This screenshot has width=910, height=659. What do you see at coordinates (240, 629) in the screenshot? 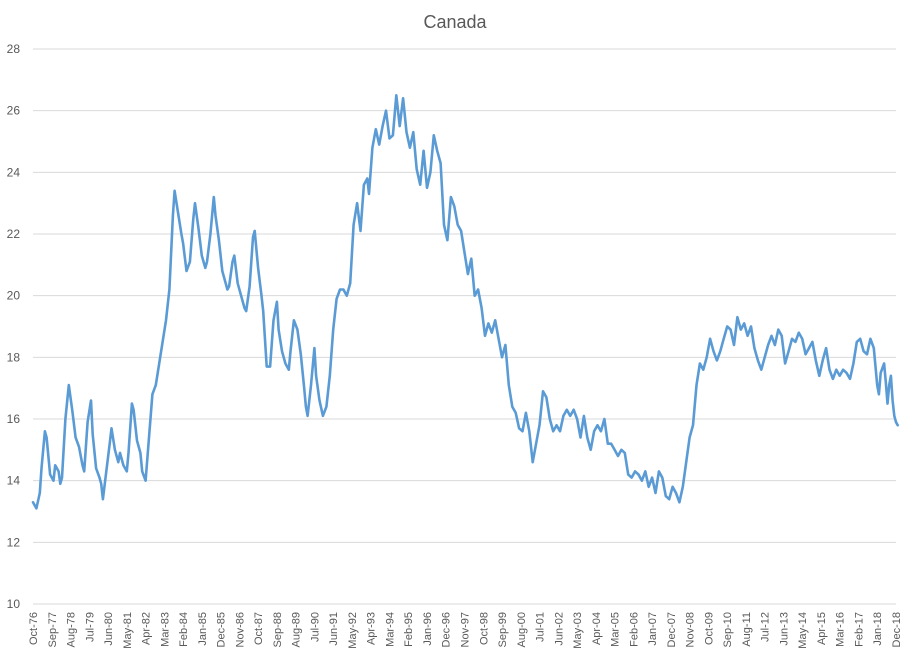
I see `x-tick-label: Nov-86` at bounding box center [240, 629].